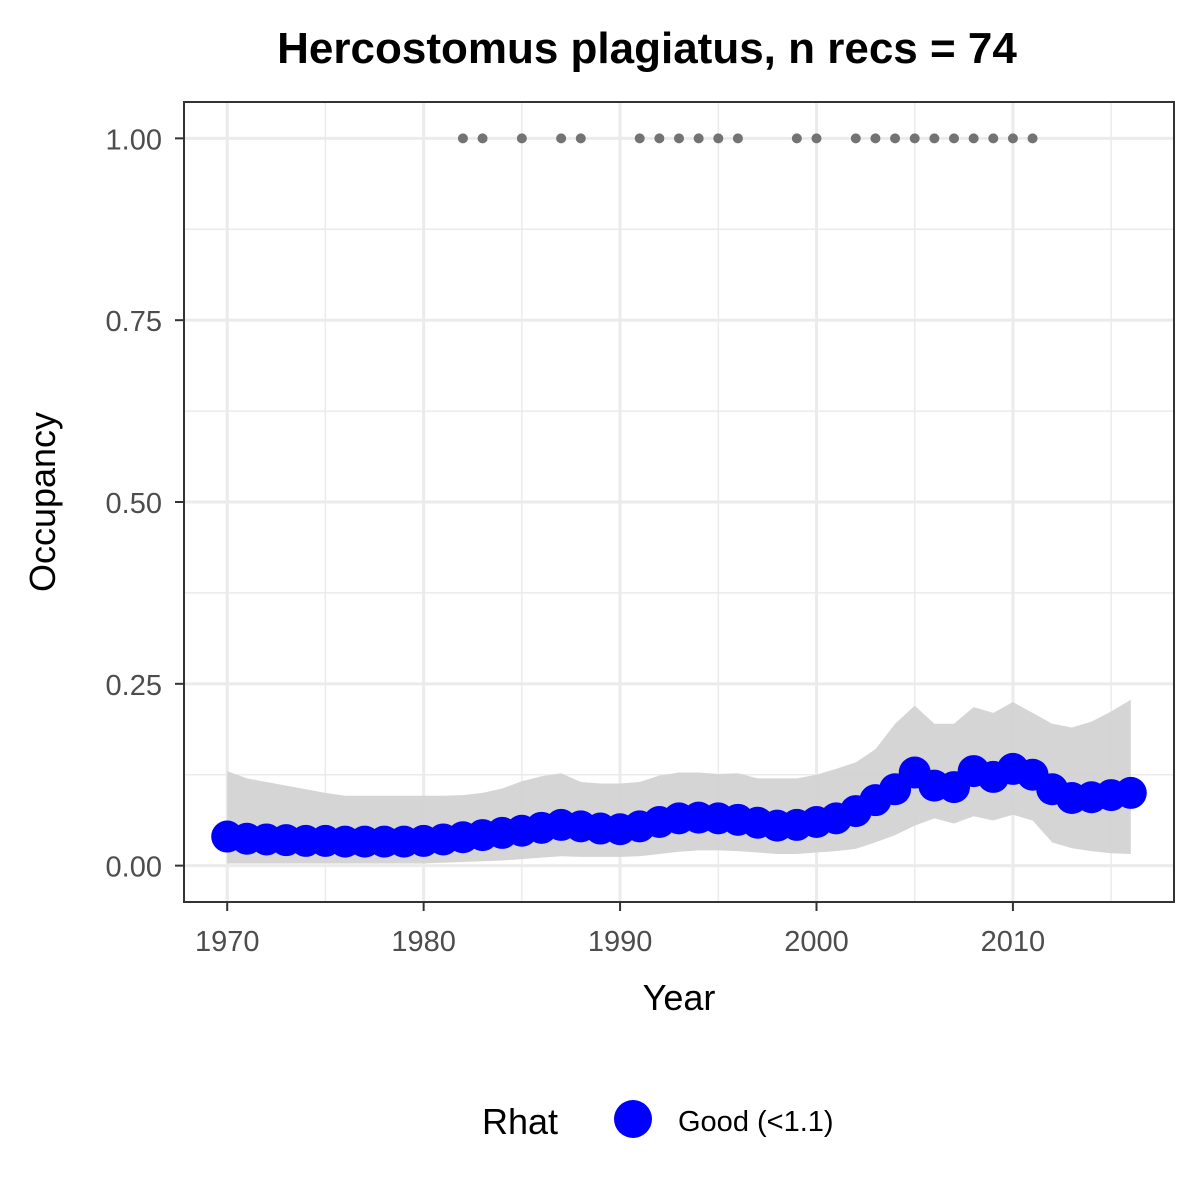 Image resolution: width=1200 pixels, height=1200 pixels. What do you see at coordinates (1013, 942) in the screenshot?
I see `x-tick-label: 2010` at bounding box center [1013, 942].